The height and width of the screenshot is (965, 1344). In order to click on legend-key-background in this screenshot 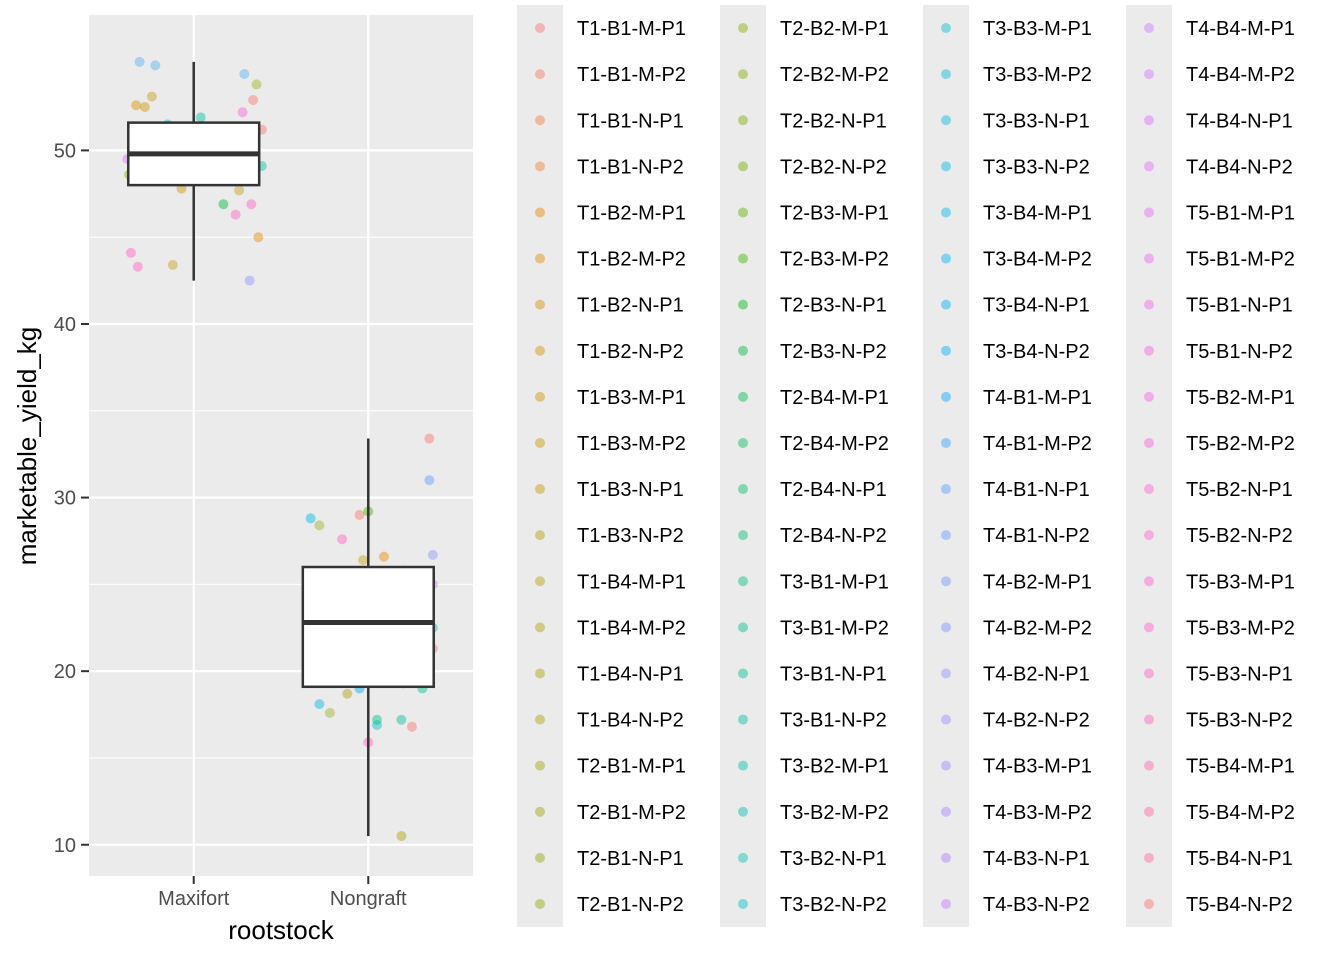, I will do `click(1149, 466)`.